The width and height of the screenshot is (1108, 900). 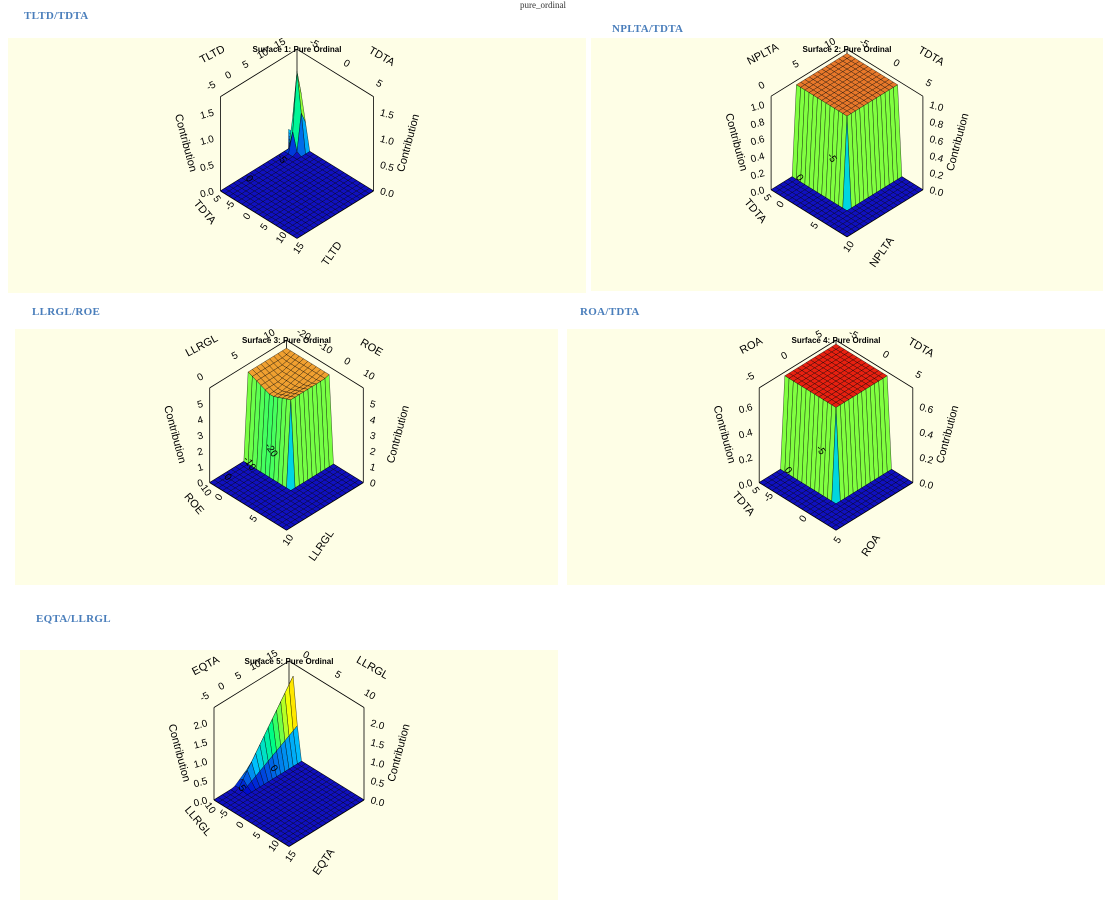 What do you see at coordinates (751, 346) in the screenshot?
I see `axis-label-top-left: ROA` at bounding box center [751, 346].